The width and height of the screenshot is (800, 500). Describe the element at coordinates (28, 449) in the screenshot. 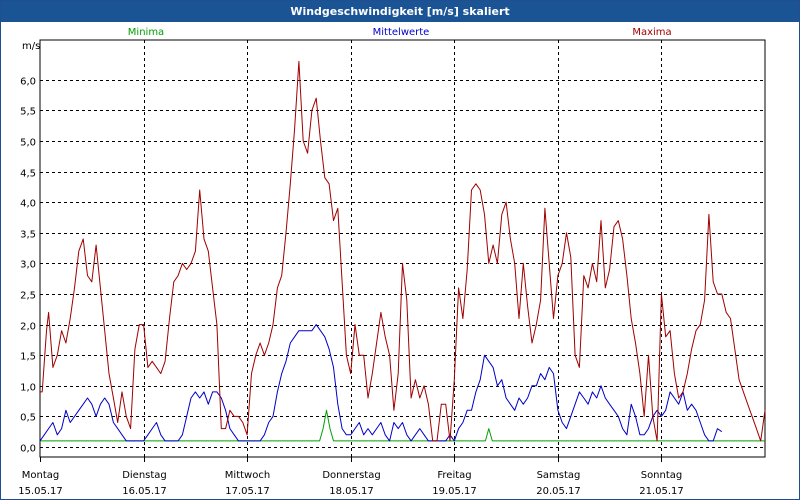

I see `y-tick-label: 0,0` at that location.